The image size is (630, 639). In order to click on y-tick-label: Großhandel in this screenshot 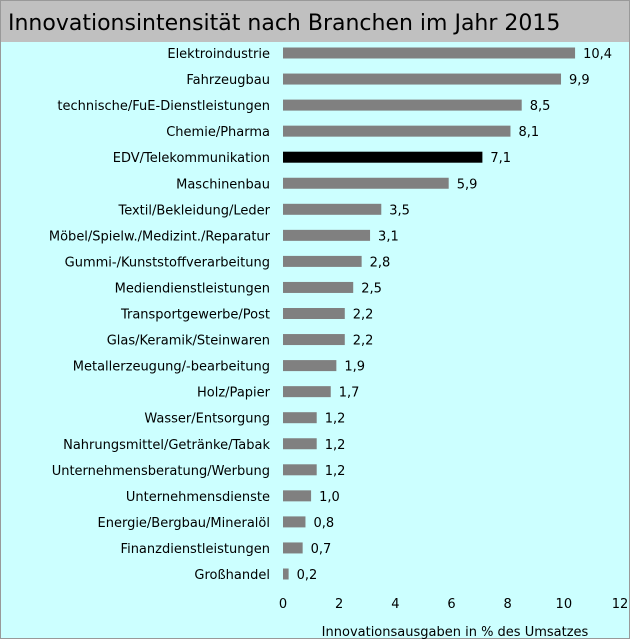, I will do `click(232, 575)`.